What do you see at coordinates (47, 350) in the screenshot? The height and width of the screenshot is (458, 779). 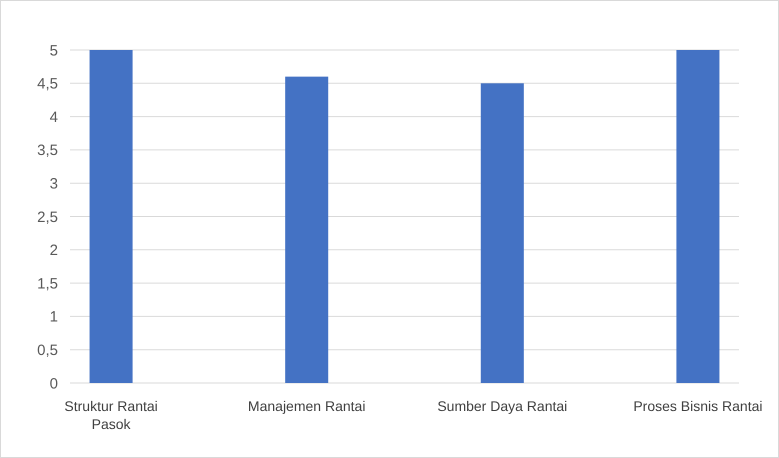 I see `y-tick-label: 0,5` at bounding box center [47, 350].